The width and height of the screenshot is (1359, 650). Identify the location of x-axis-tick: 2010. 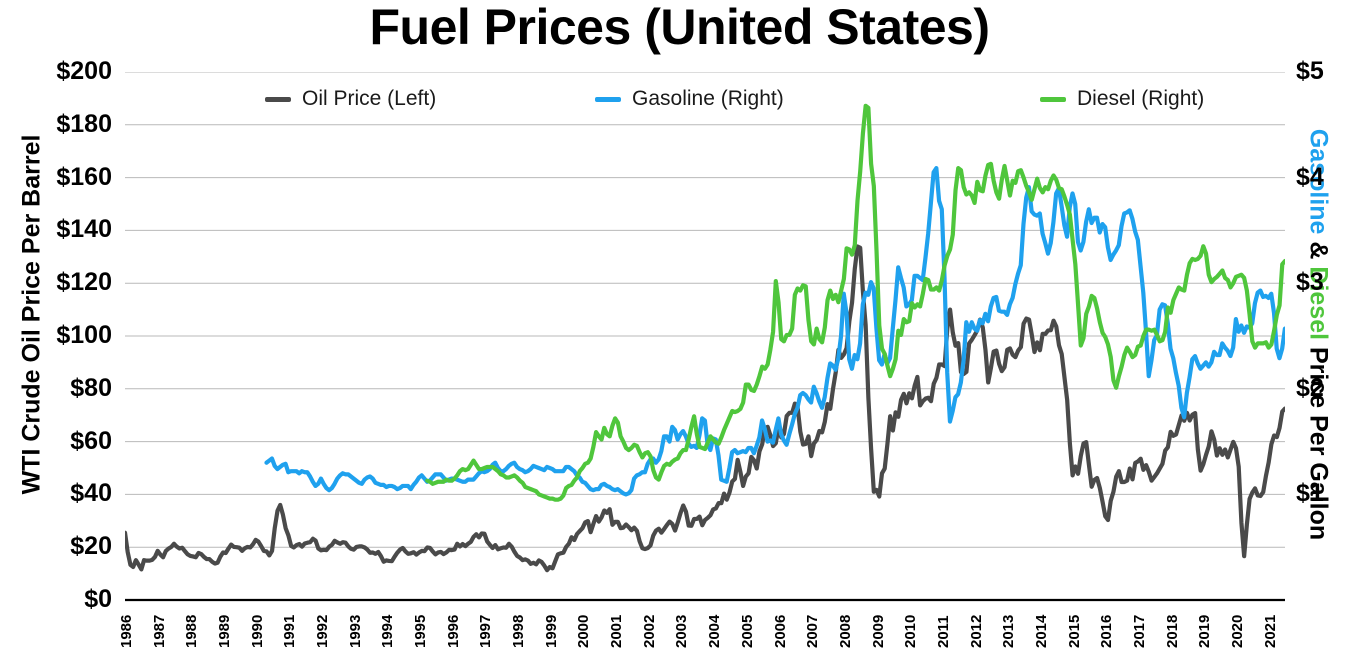
(911, 631).